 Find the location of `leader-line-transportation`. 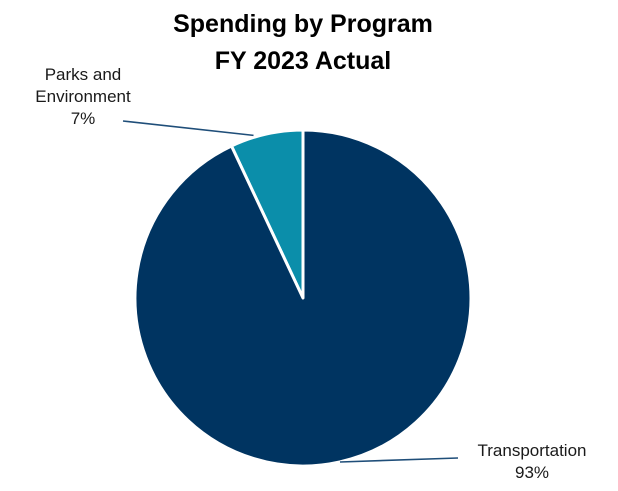

leader-line-transportation is located at coordinates (399, 460).